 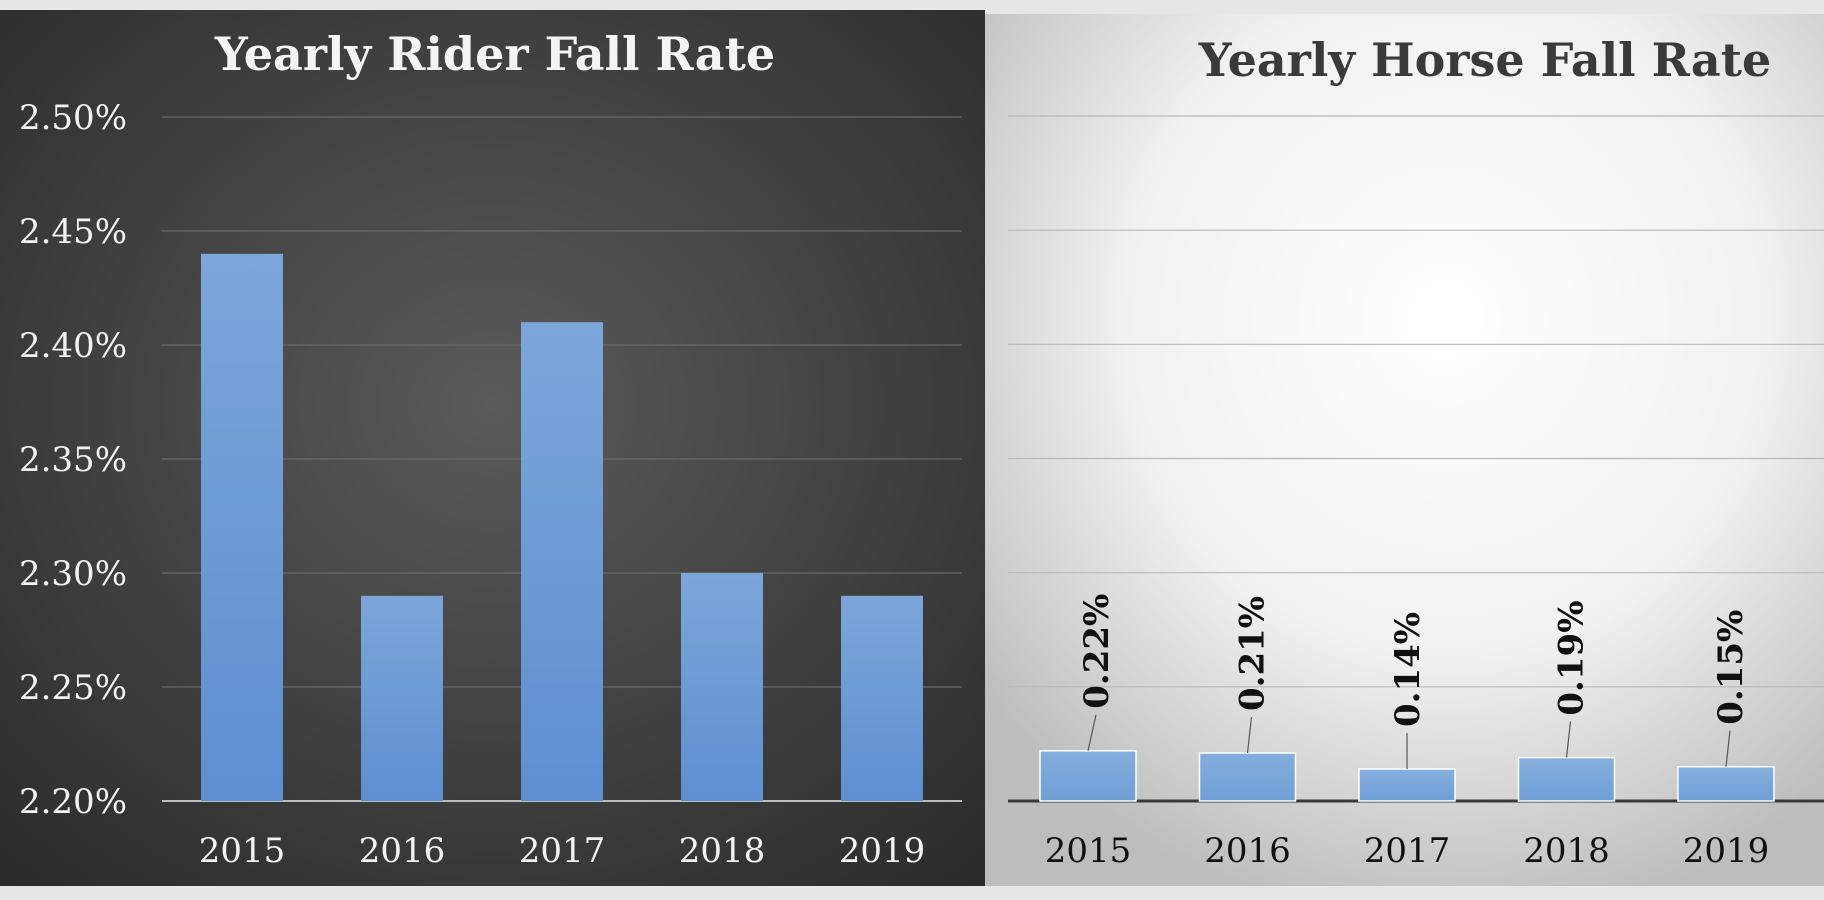 I want to click on rider-y-tick-label: 2.35%, so click(x=73, y=460).